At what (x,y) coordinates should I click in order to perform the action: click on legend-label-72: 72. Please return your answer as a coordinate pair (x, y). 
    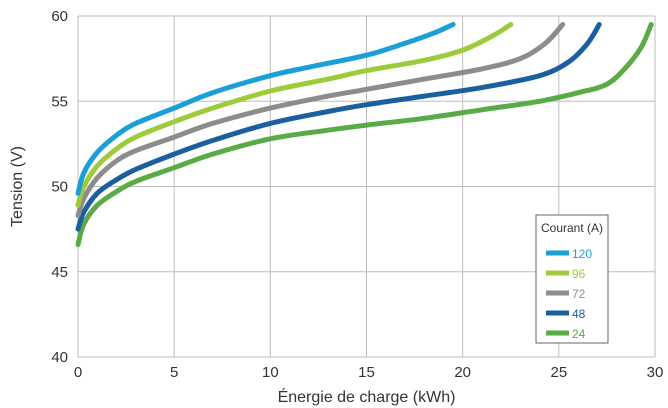
    Looking at the image, I should click on (579, 294).